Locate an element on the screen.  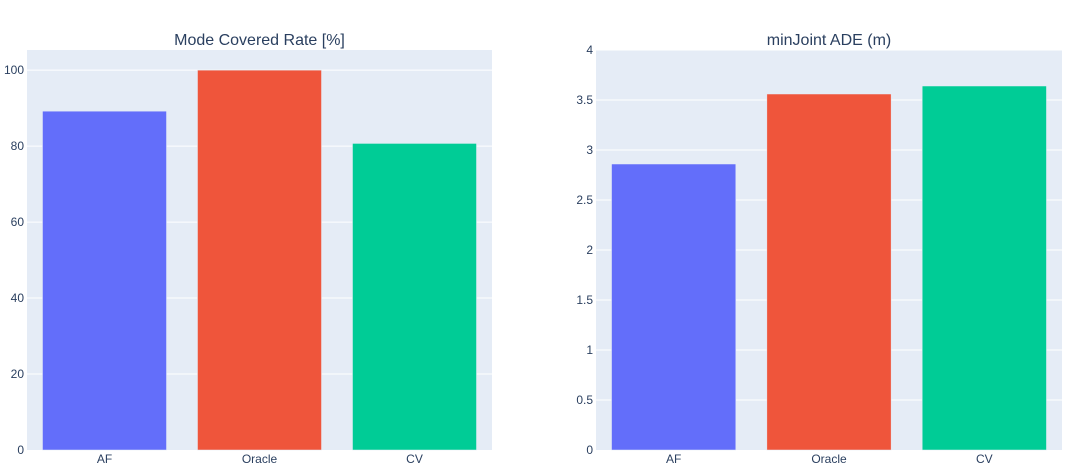
y-tick-label: 2 is located at coordinates (589, 250).